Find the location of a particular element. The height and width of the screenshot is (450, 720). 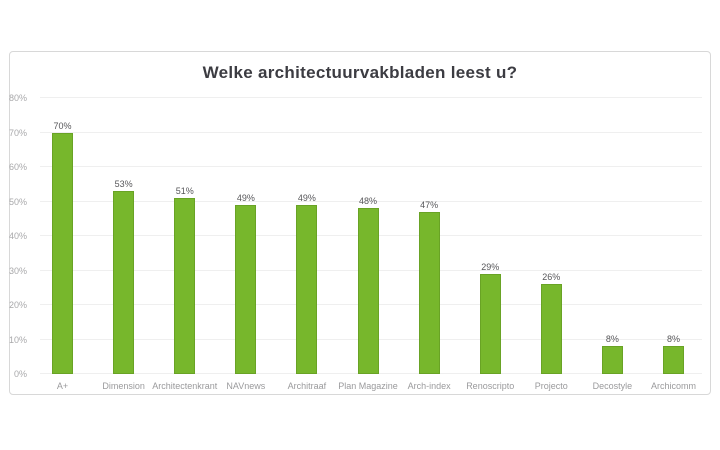

y-axis: 0% 10% 20% 30% 40% 50% 60% 70% 80% is located at coordinates (13, 236).